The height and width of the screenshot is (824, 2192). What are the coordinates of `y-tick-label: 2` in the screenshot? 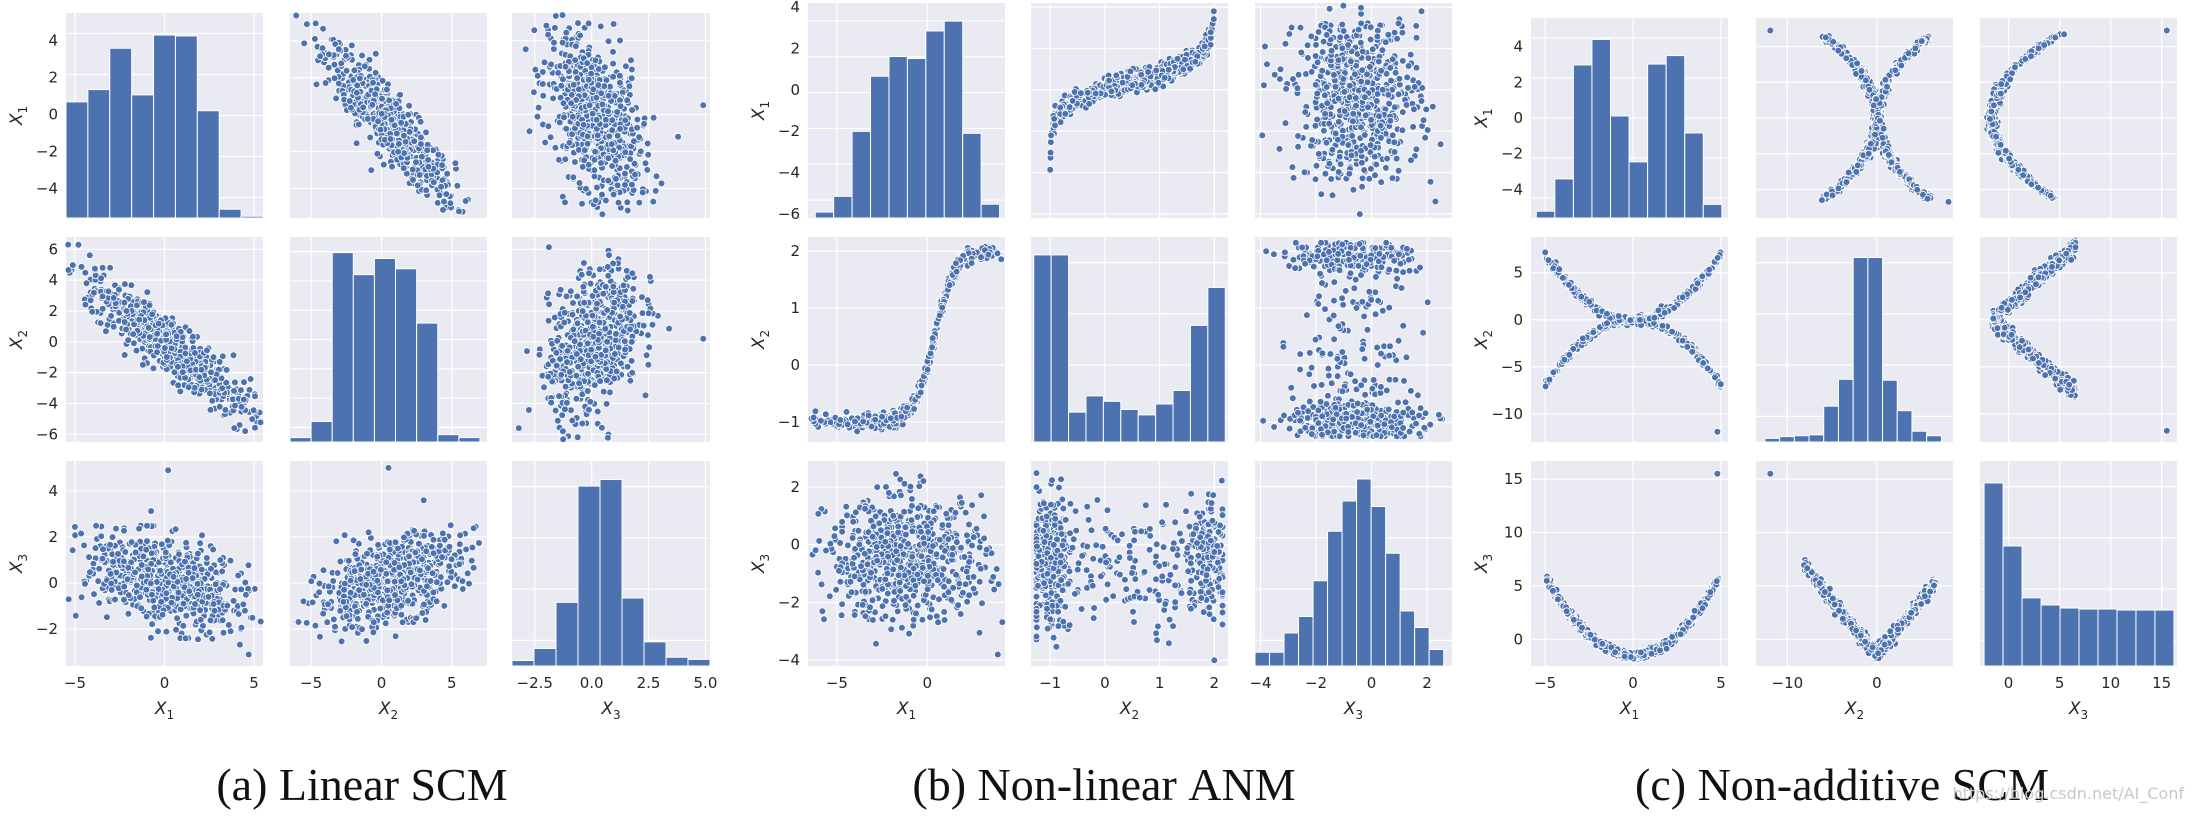 It's located at (53, 537).